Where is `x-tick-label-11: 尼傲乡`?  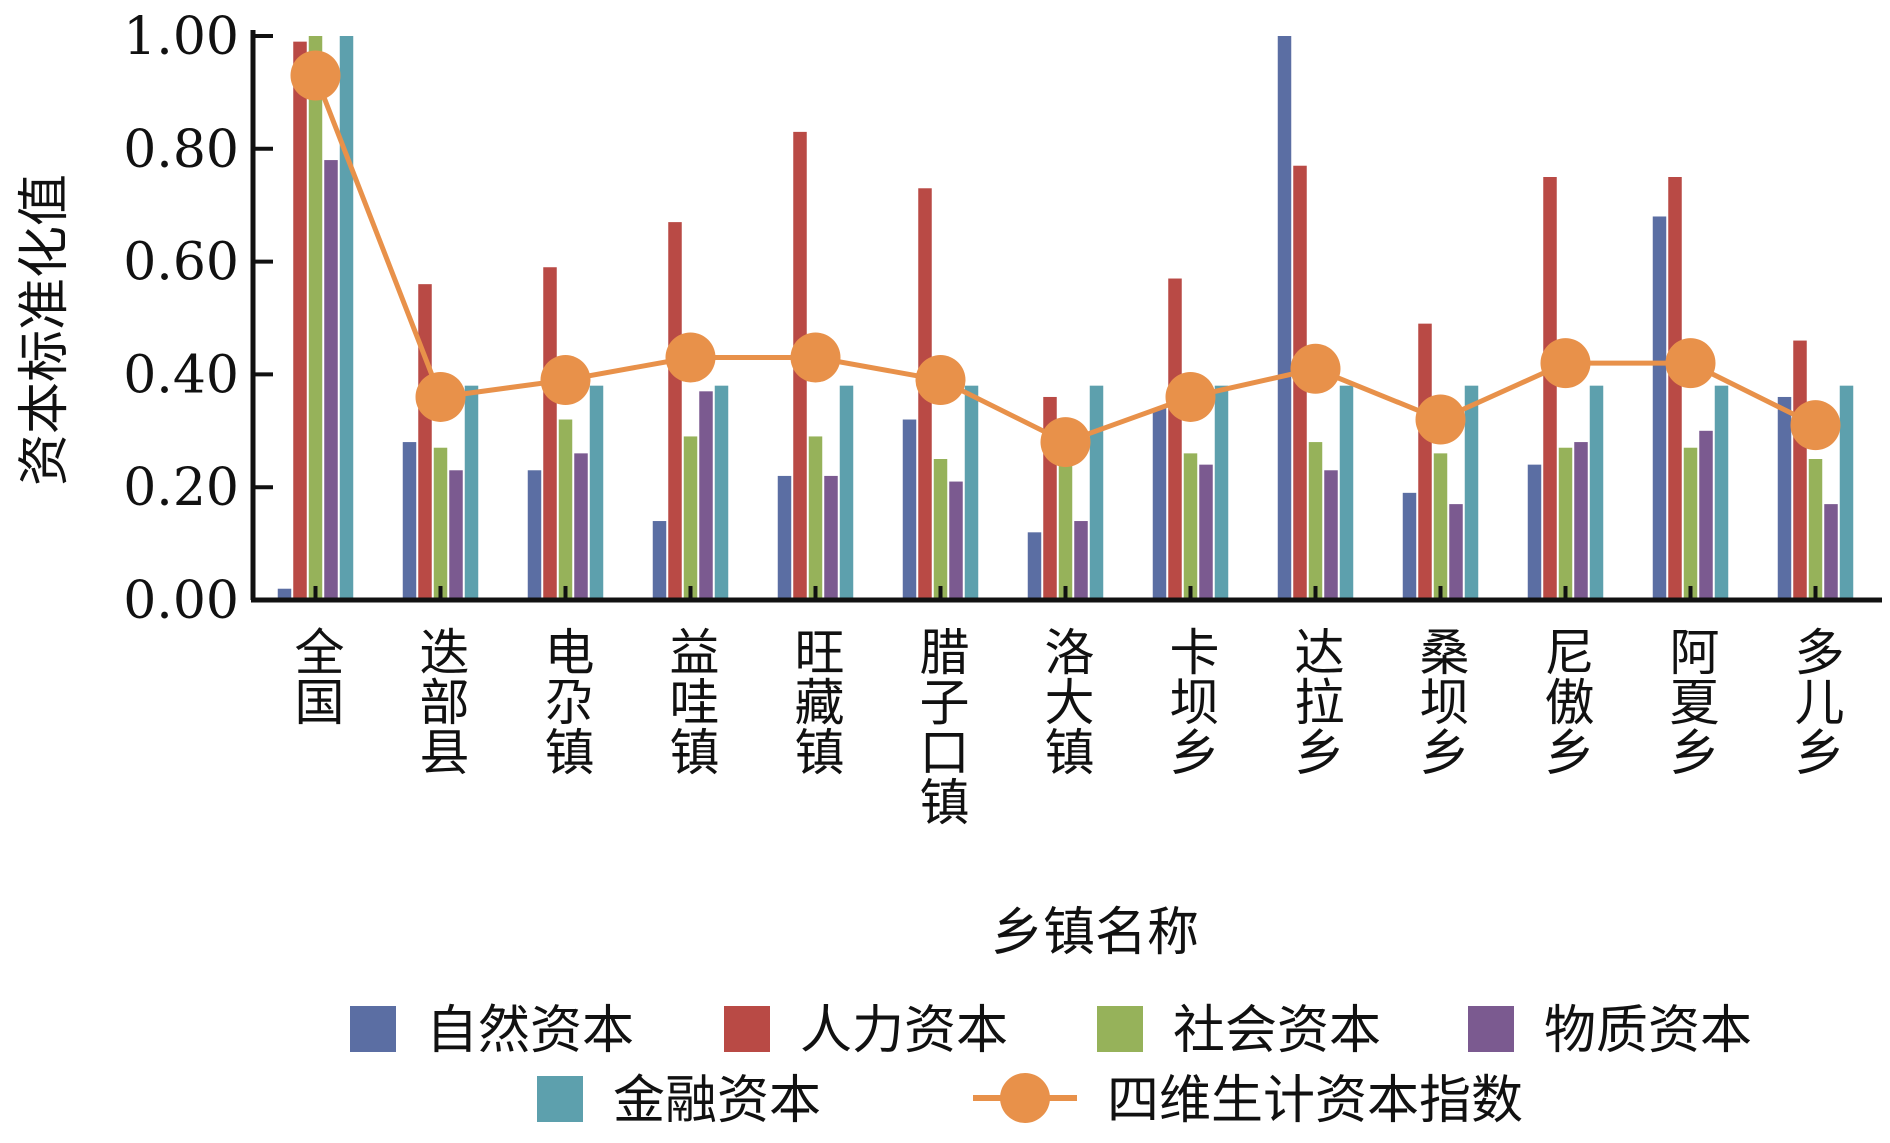
x-tick-label-11: 尼傲乡 is located at coordinates (1566, 701).